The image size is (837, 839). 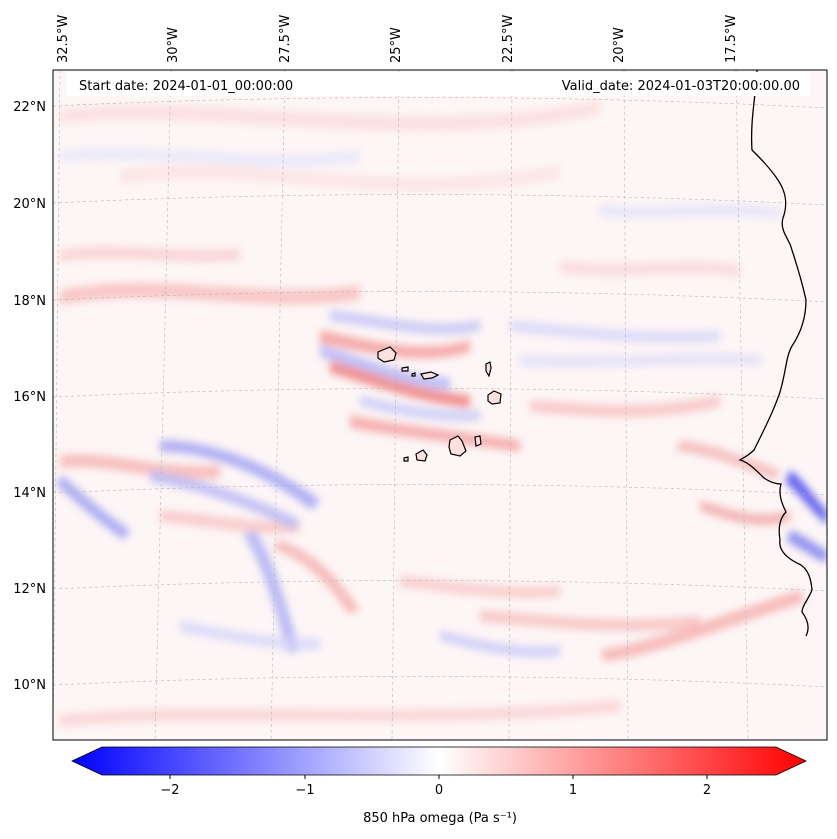 I want to click on lat-label-20n: 20°N, so click(x=29, y=204).